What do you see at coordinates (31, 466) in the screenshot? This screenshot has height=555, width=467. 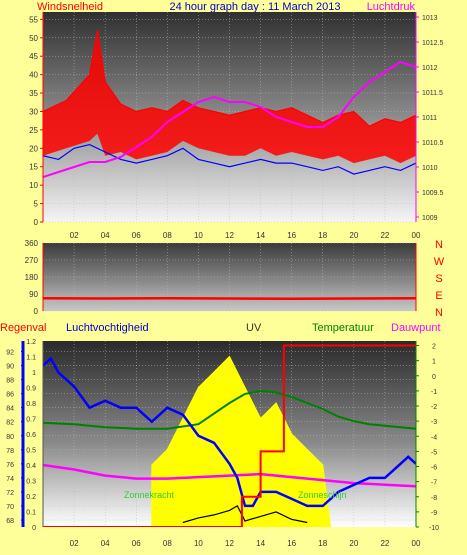 I see `y-uv-tick-label: 0.4` at bounding box center [31, 466].